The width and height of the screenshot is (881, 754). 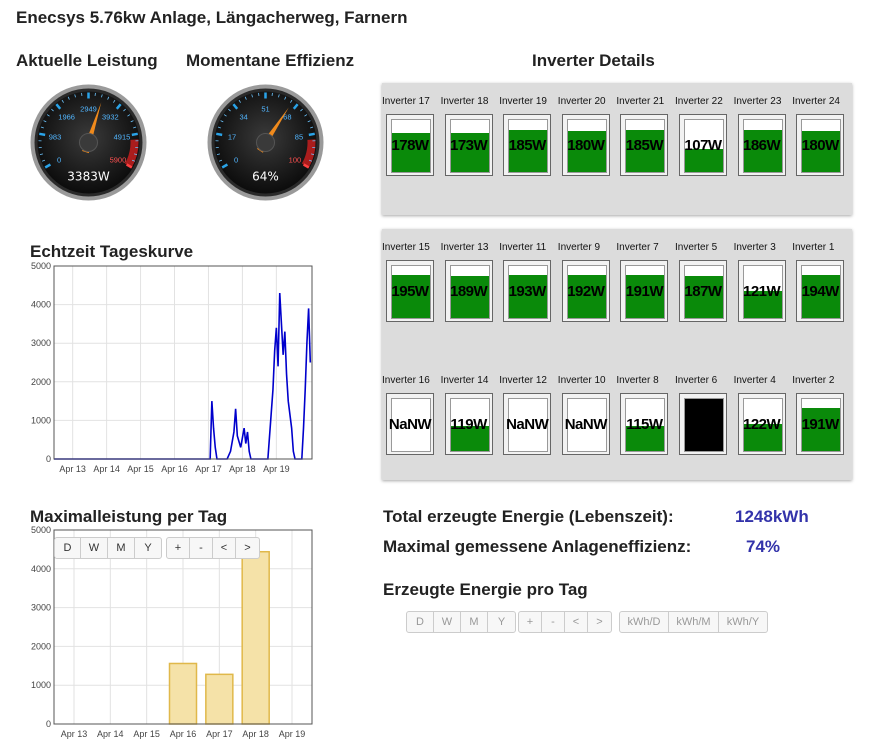 I want to click on gauge-tick-label: 2949, so click(x=88, y=109).